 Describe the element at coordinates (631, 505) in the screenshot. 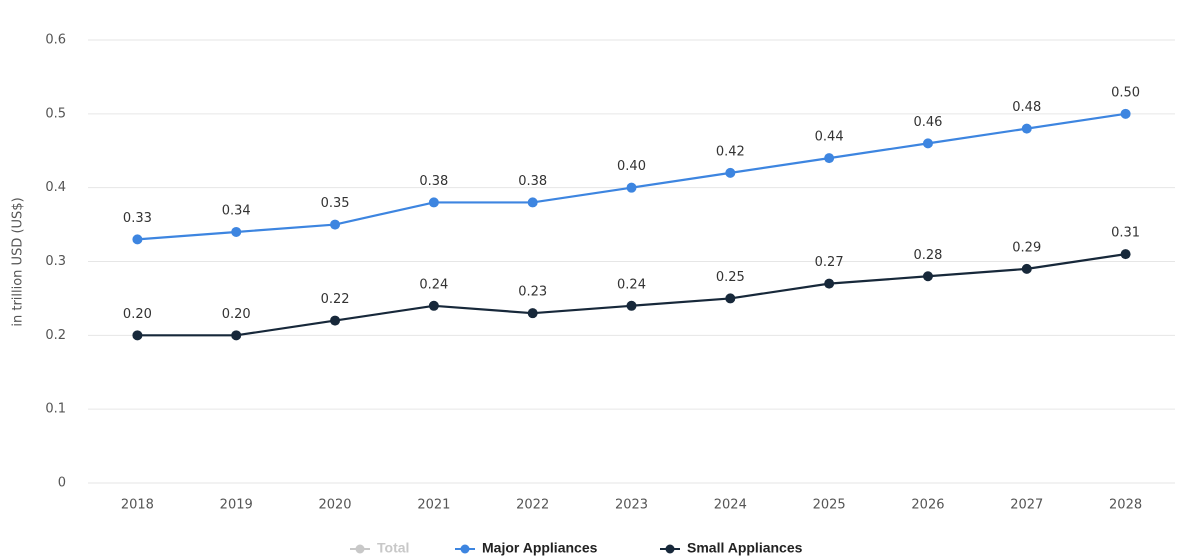

I see `x-tick-label: 2023` at that location.